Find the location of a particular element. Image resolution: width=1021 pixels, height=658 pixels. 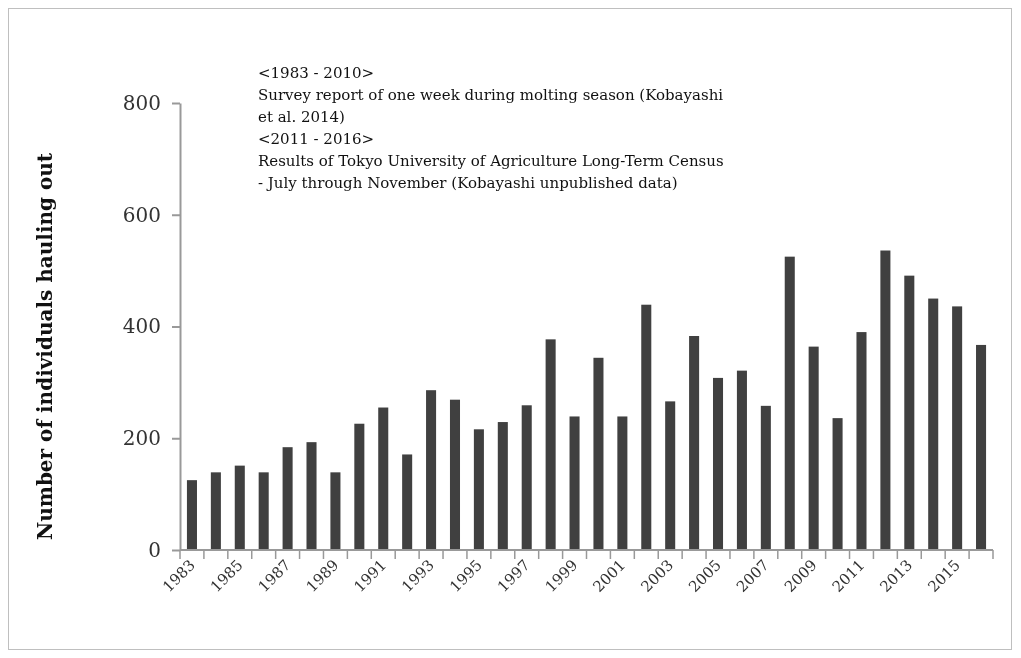

text: <1983 - 2010> is located at coordinates (316, 73).